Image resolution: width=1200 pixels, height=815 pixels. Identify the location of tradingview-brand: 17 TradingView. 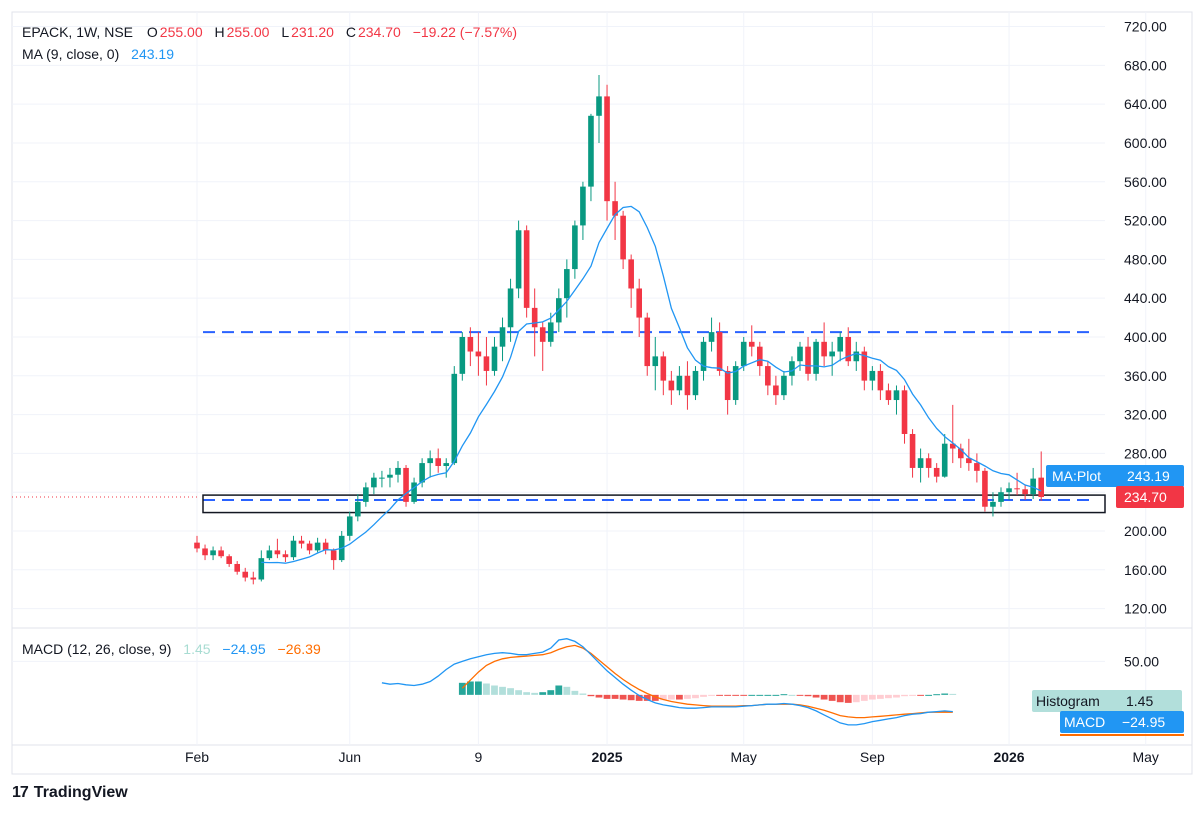
(70, 793).